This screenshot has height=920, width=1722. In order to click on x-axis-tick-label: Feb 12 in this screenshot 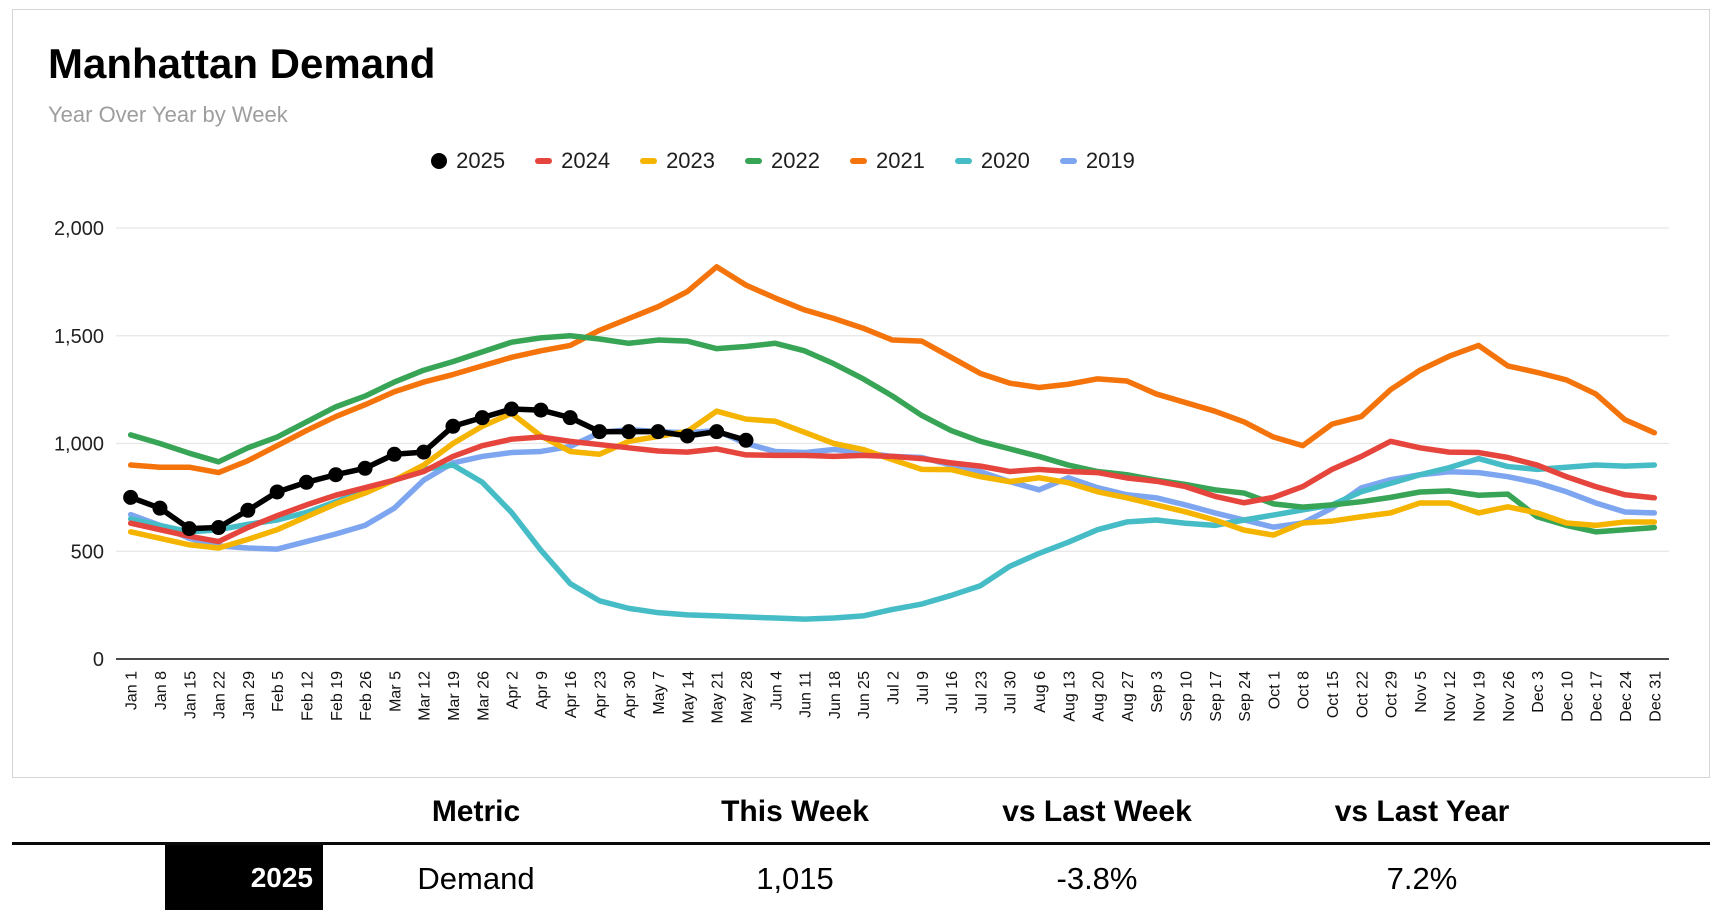, I will do `click(307, 696)`.